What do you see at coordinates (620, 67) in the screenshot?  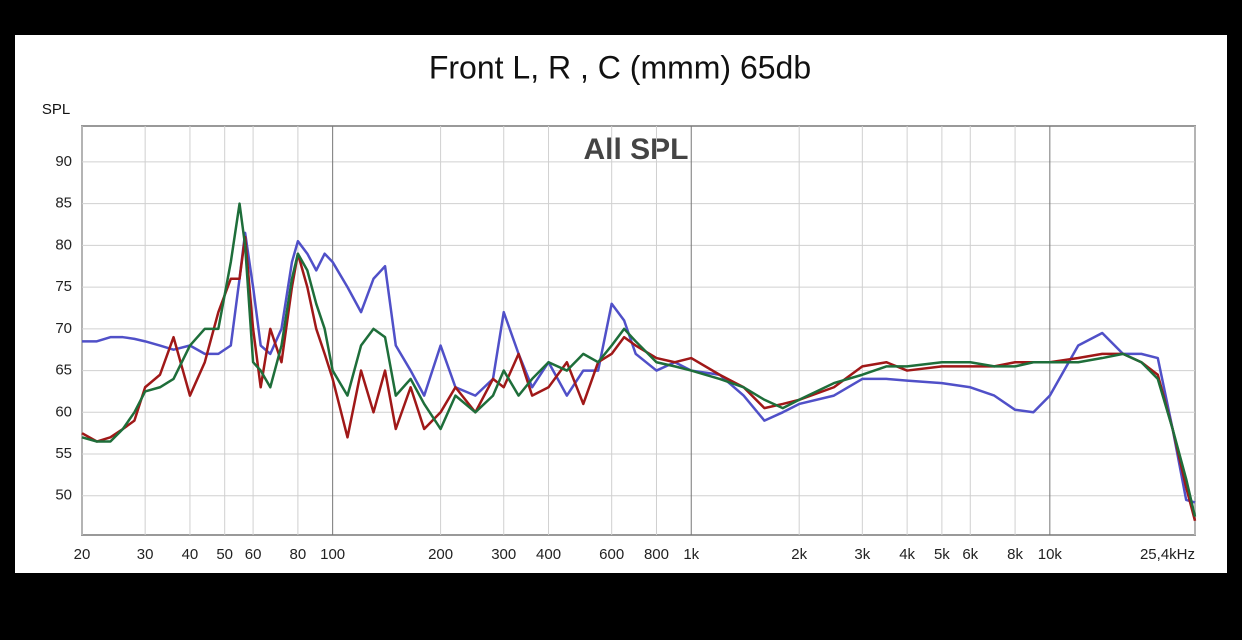 I see `chart-title: Front L, R , C (mmm) 65db` at bounding box center [620, 67].